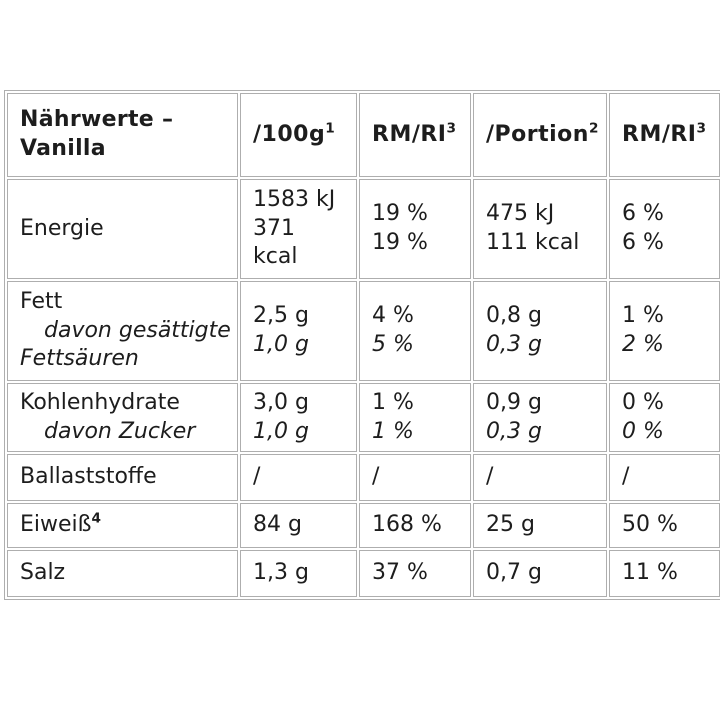 The height and width of the screenshot is (720, 720). I want to click on cell-value: 2 %, so click(643, 344).